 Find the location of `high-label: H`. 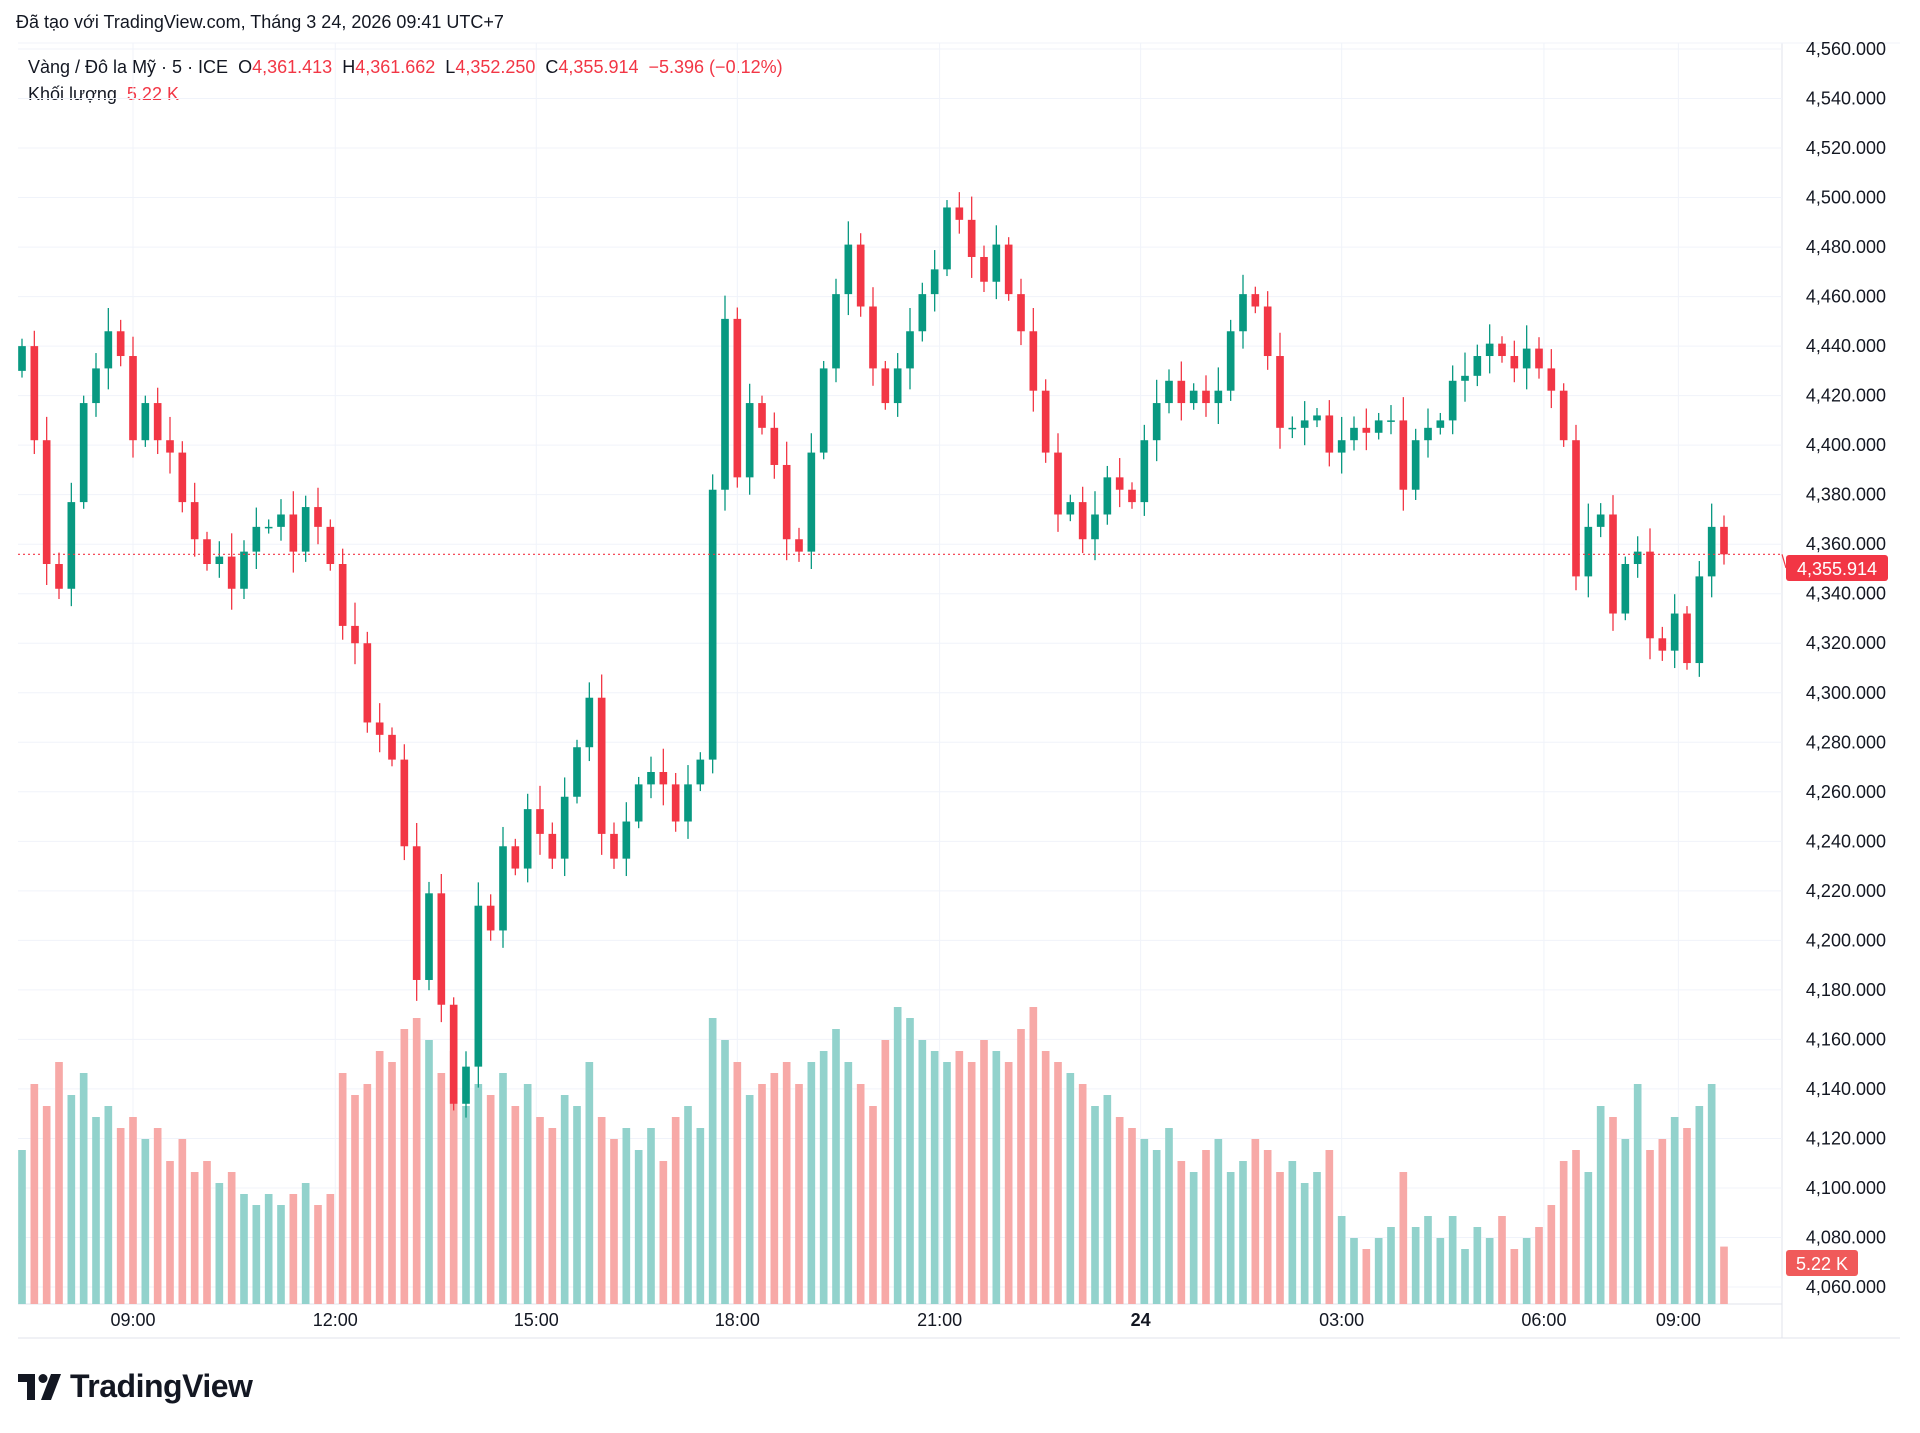

high-label: H is located at coordinates (349, 67).